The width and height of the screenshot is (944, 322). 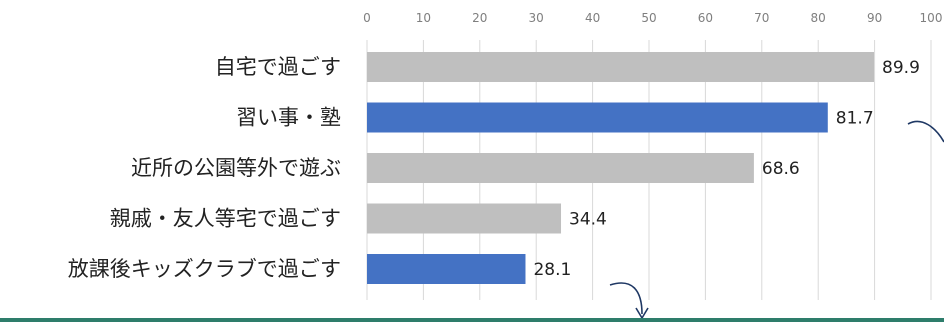 What do you see at coordinates (901, 68) in the screenshot?
I see `data-label: 89.9` at bounding box center [901, 68].